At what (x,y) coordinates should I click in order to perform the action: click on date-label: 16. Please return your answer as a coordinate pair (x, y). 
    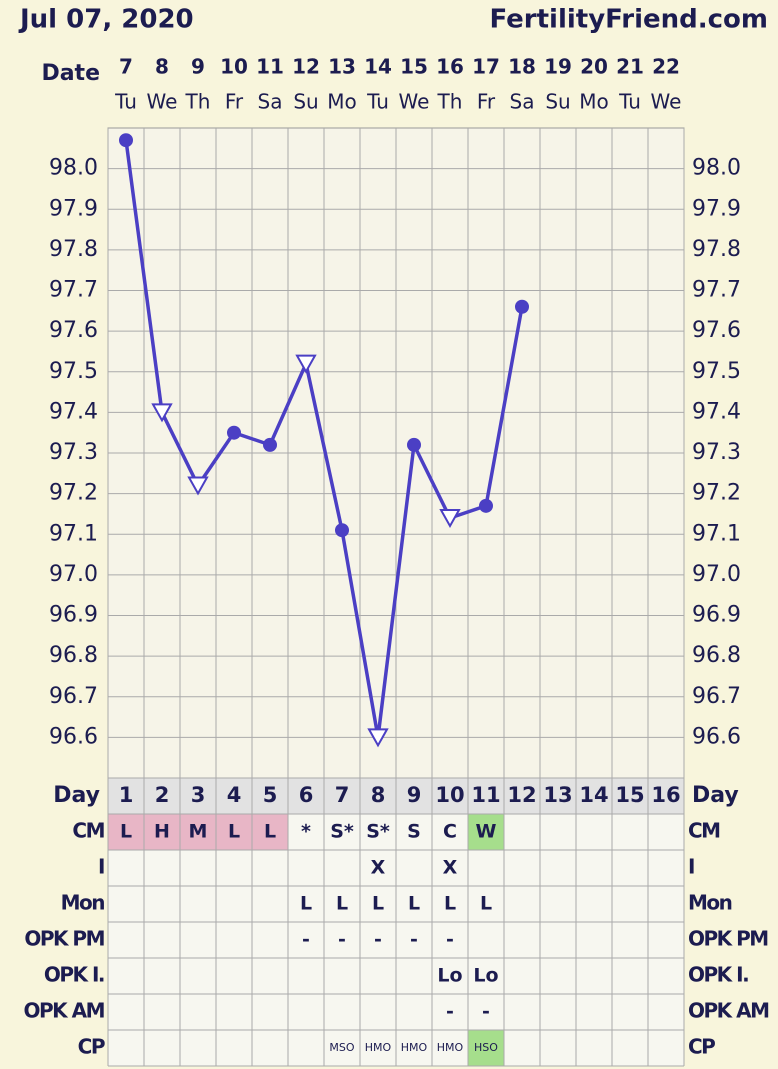
    Looking at the image, I should click on (450, 67).